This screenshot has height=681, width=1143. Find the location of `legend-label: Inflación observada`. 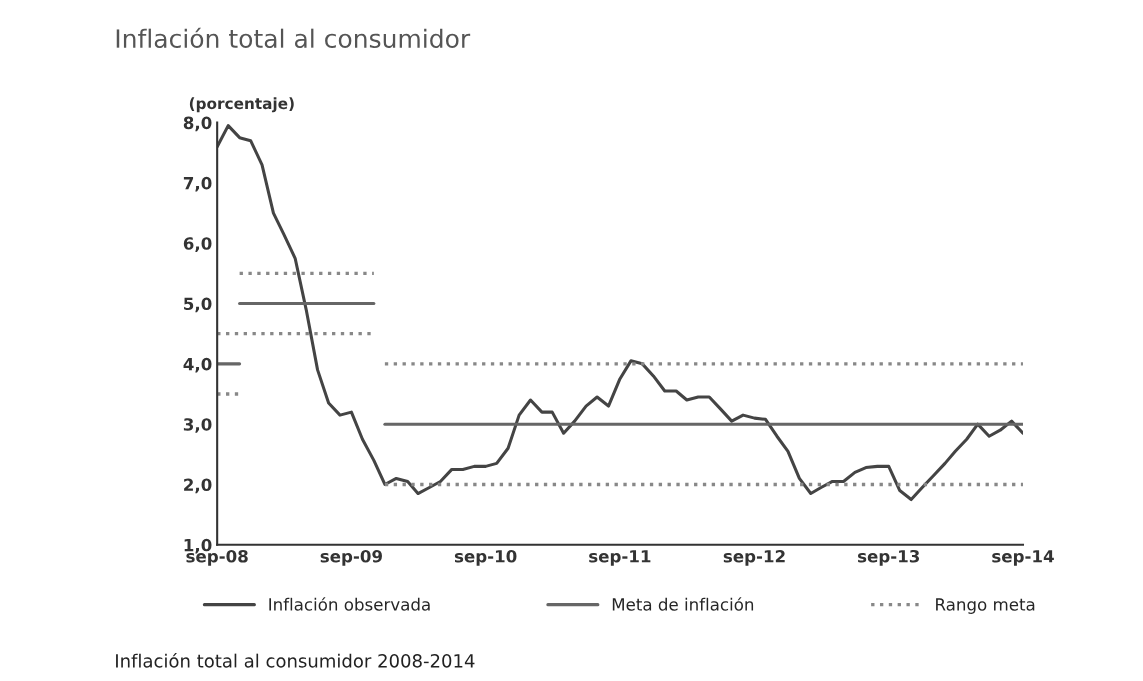

legend-label: Inflación observada is located at coordinates (349, 604).